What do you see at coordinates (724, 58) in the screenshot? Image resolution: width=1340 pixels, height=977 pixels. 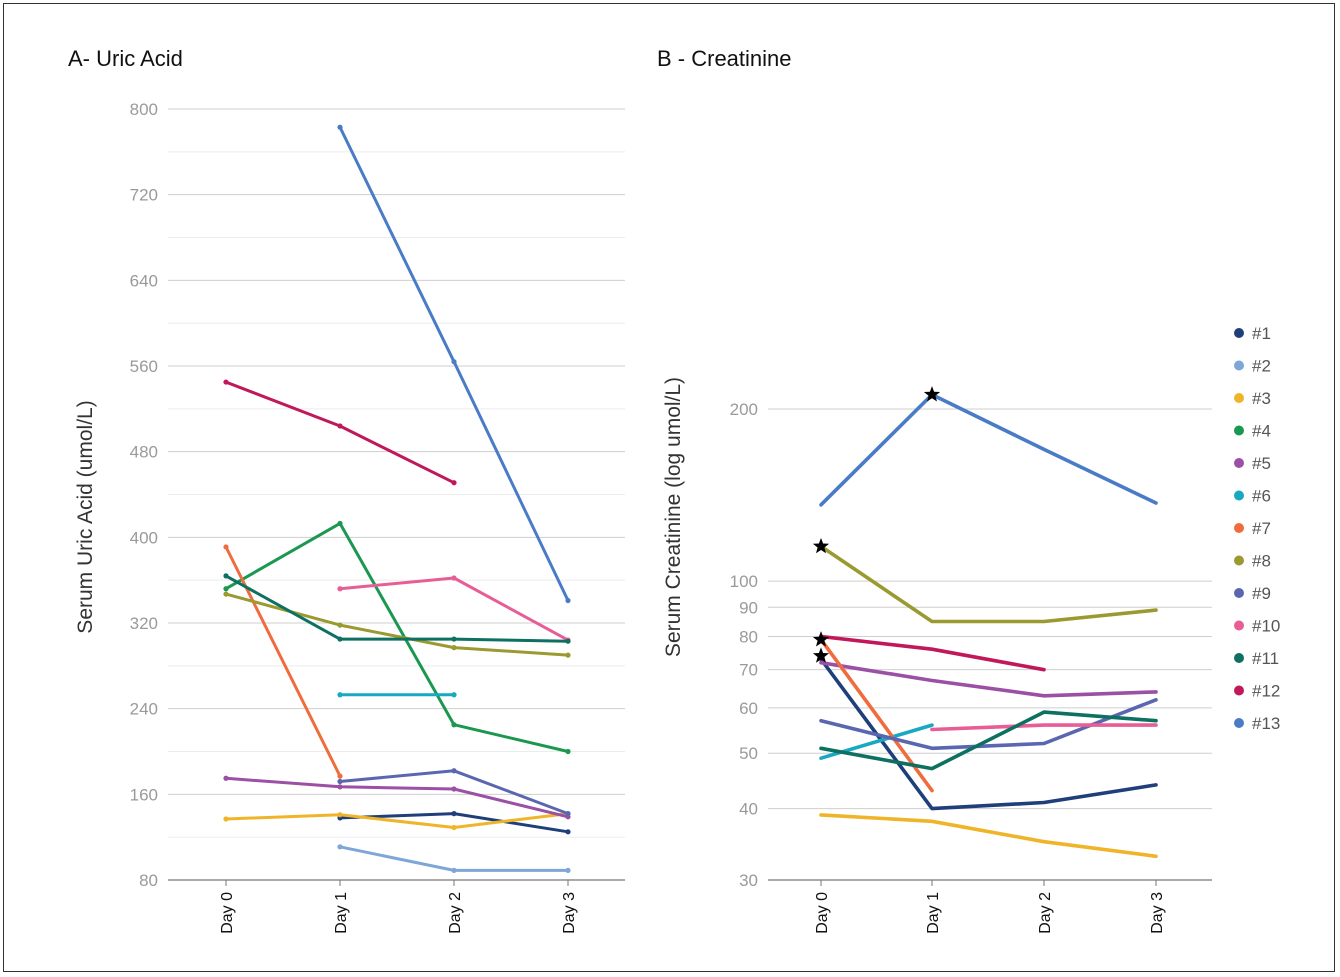 I see `panel-b-title: B - Creatinine` at bounding box center [724, 58].